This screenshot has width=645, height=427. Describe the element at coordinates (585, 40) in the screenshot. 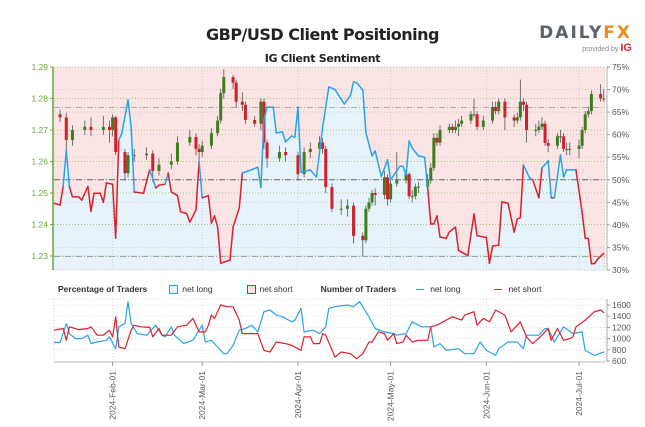

I see `dailyfx-logo: DAILYFX provided by IG` at that location.